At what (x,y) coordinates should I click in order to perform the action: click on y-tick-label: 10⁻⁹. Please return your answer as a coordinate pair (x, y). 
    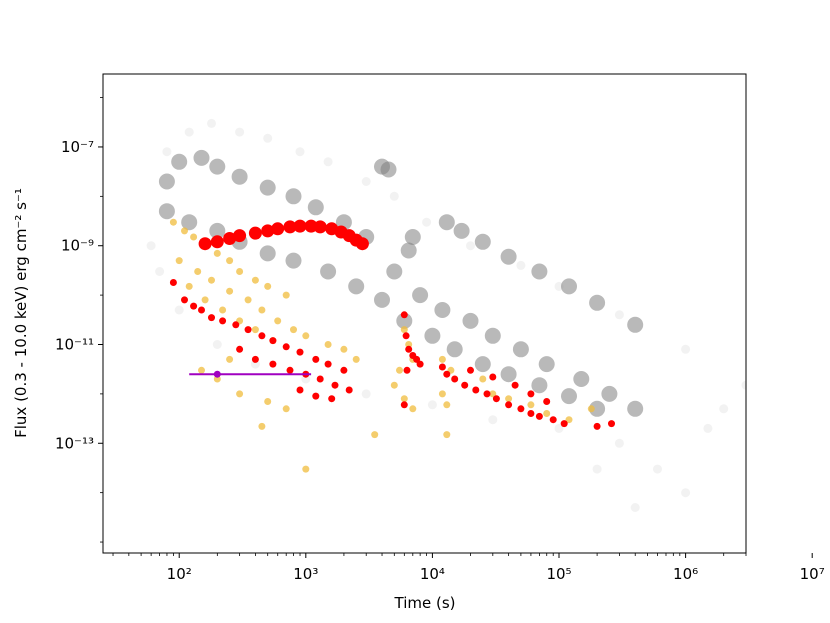
    Looking at the image, I should click on (77, 246).